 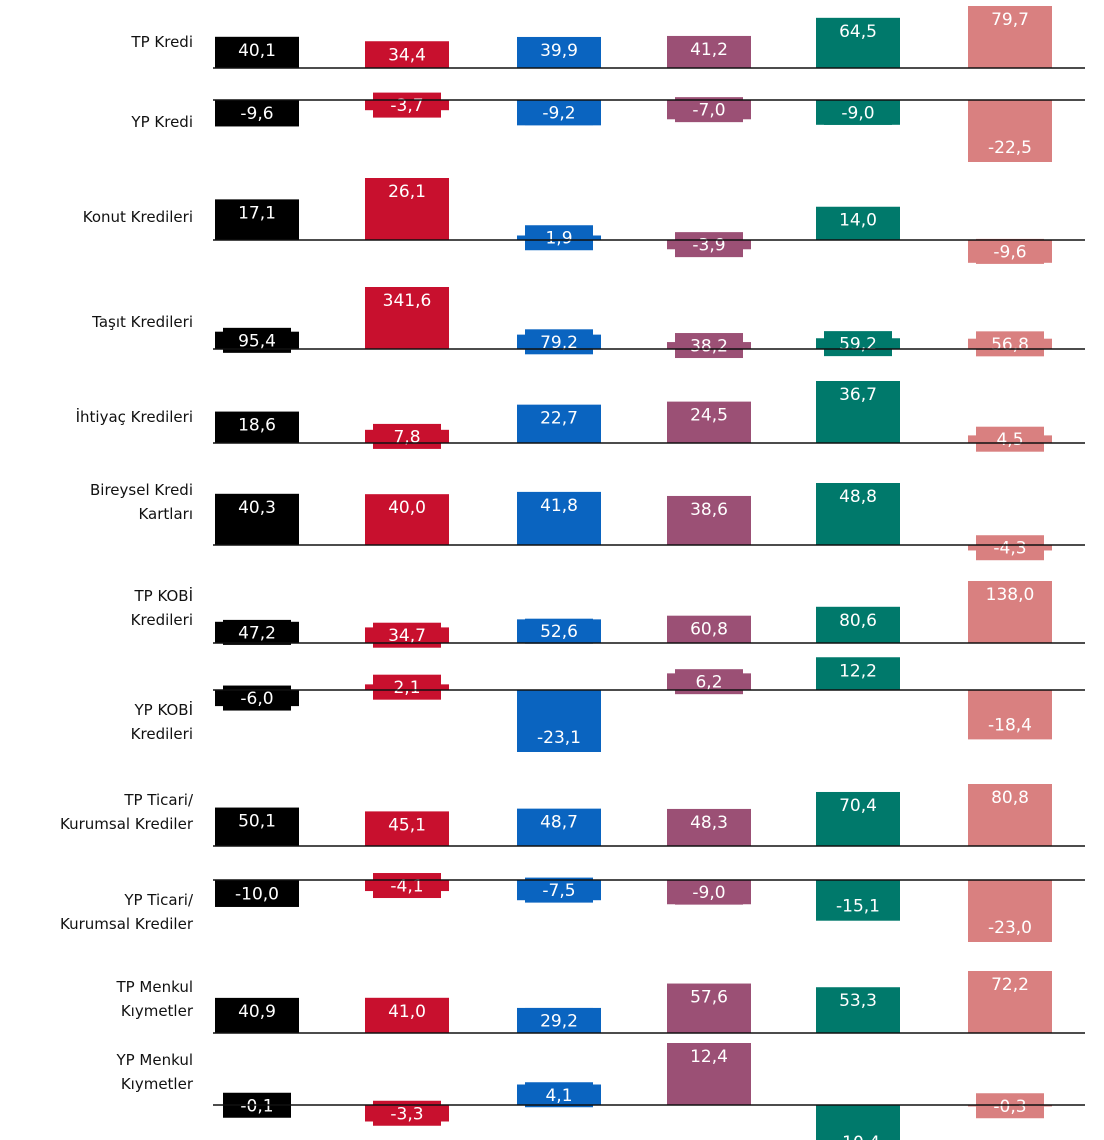 What do you see at coordinates (162, 42) in the screenshot?
I see `category-label: TP Kredi` at bounding box center [162, 42].